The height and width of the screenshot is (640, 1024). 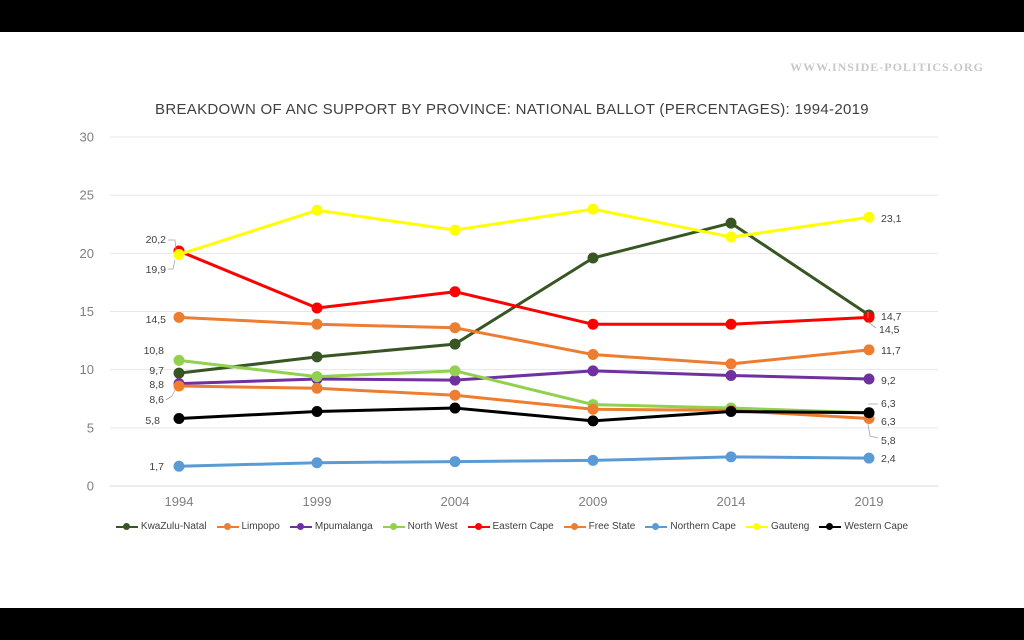 What do you see at coordinates (420, 526) in the screenshot?
I see `legend-item-north-west: North West` at bounding box center [420, 526].